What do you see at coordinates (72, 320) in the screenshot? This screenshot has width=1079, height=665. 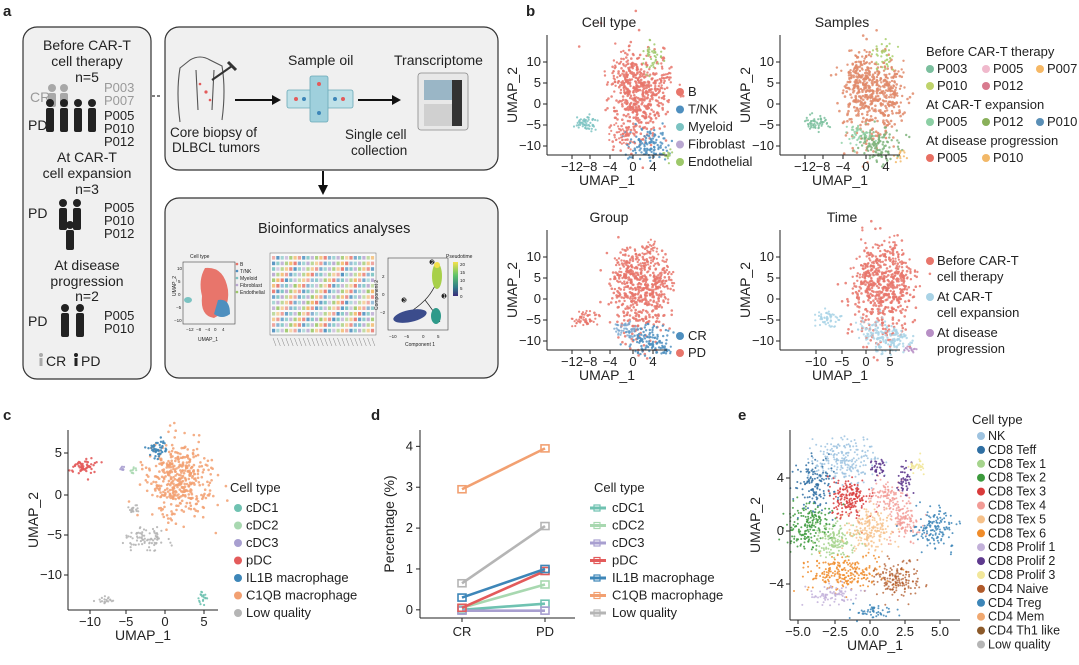 I see `prog-people-icon` at bounding box center [72, 320].